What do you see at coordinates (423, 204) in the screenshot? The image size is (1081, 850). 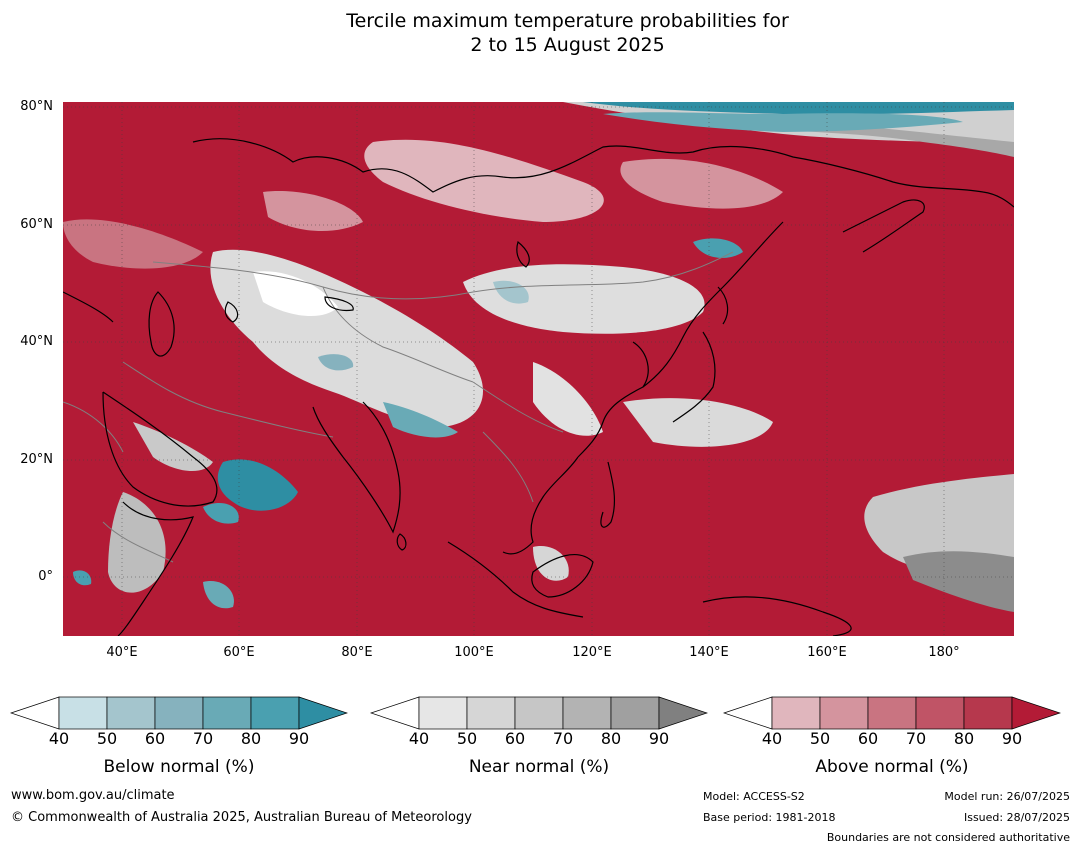 I see `above-normal-light-regions` at bounding box center [423, 204].